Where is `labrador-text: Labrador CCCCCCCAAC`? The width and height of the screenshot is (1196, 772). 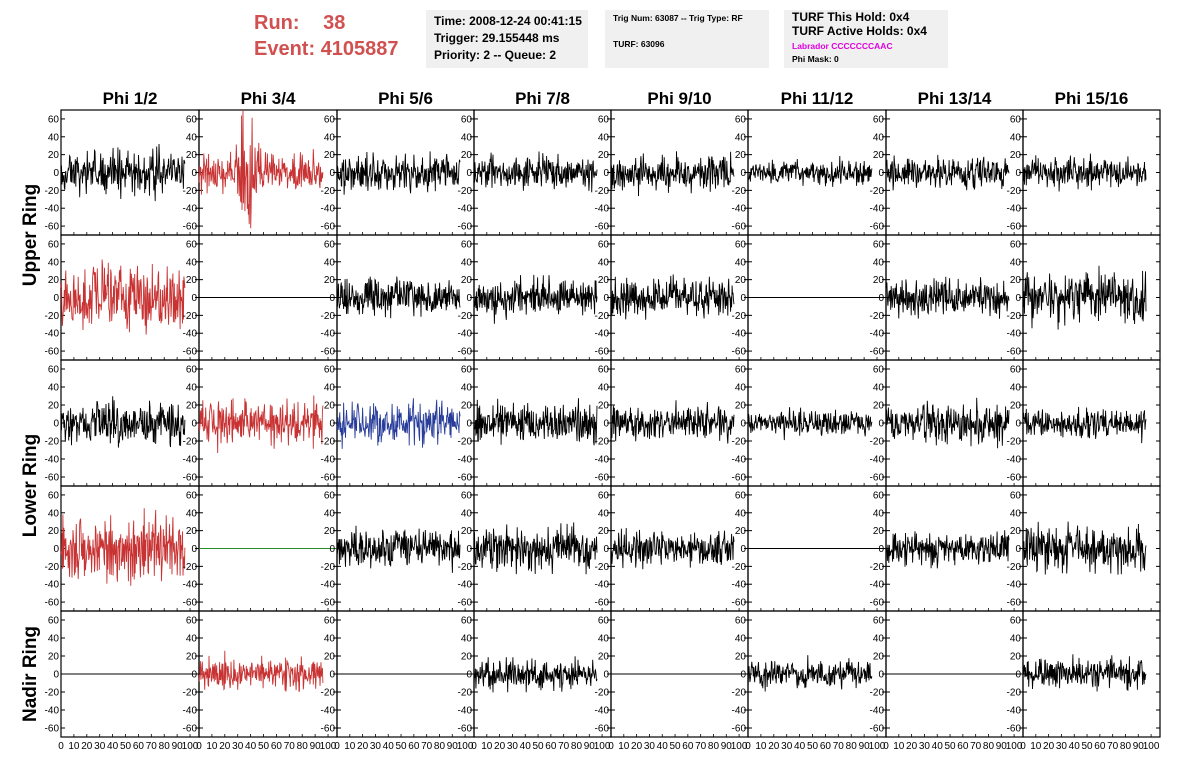
labrador-text: Labrador CCCCCCCAAC is located at coordinates (842, 46).